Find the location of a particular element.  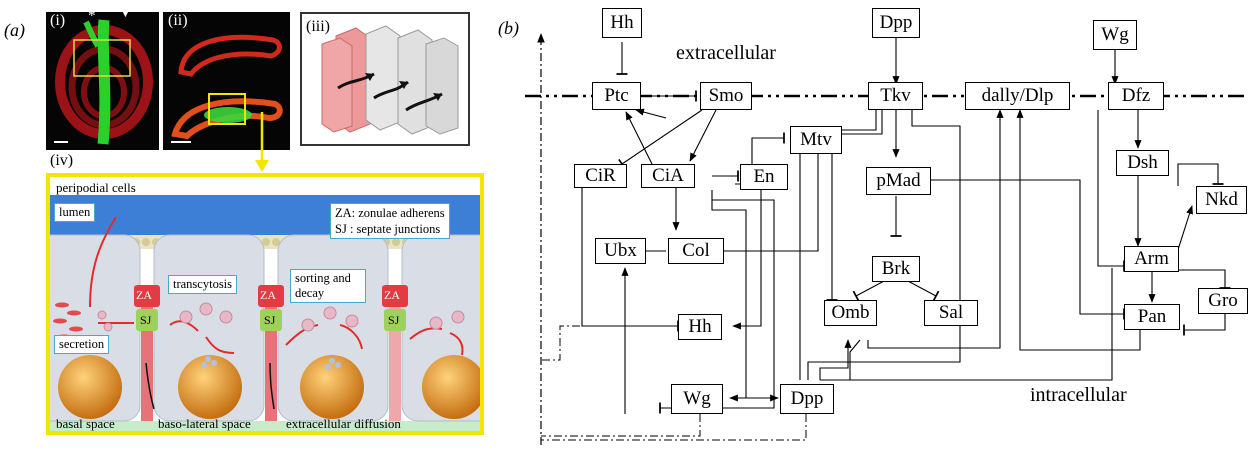

node-pmad: pMad is located at coordinates (898, 181).